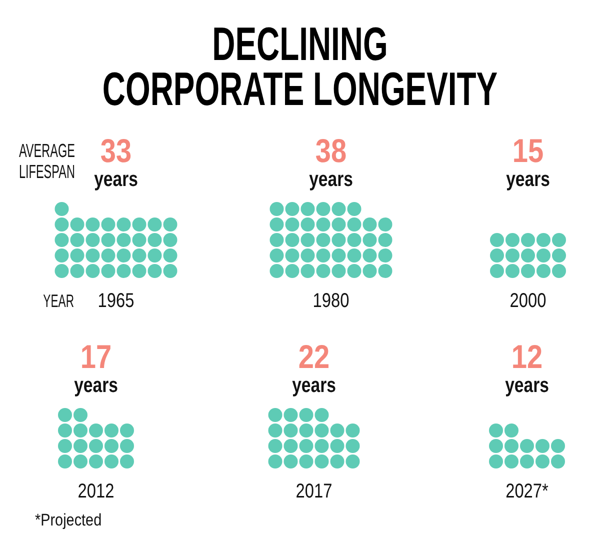 This screenshot has width=600, height=546. I want to click on category-label: 2012, so click(96, 490).